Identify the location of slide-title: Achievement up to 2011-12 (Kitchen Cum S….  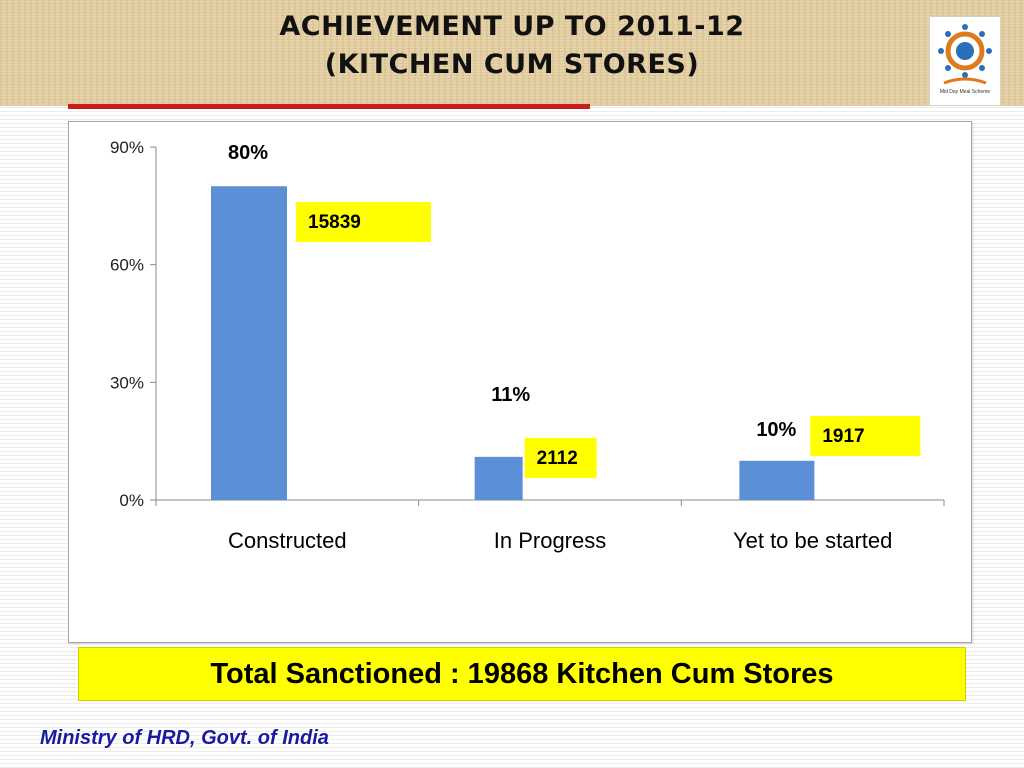
(512, 46).